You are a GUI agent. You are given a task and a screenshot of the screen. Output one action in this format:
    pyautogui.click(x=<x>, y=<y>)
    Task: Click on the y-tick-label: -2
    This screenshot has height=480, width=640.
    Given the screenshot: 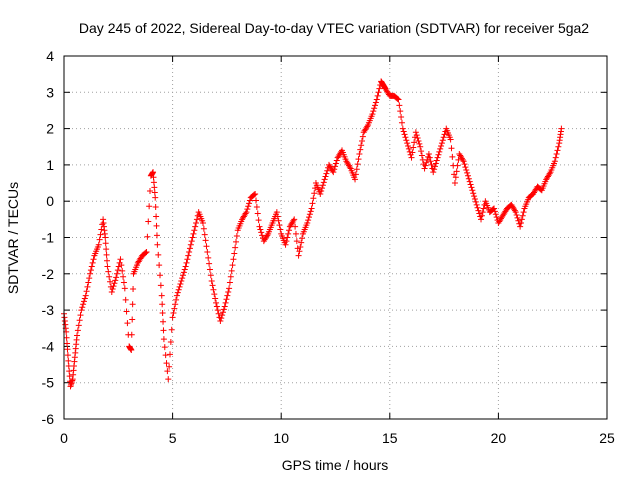 What is the action you would take?
    pyautogui.click(x=48, y=274)
    